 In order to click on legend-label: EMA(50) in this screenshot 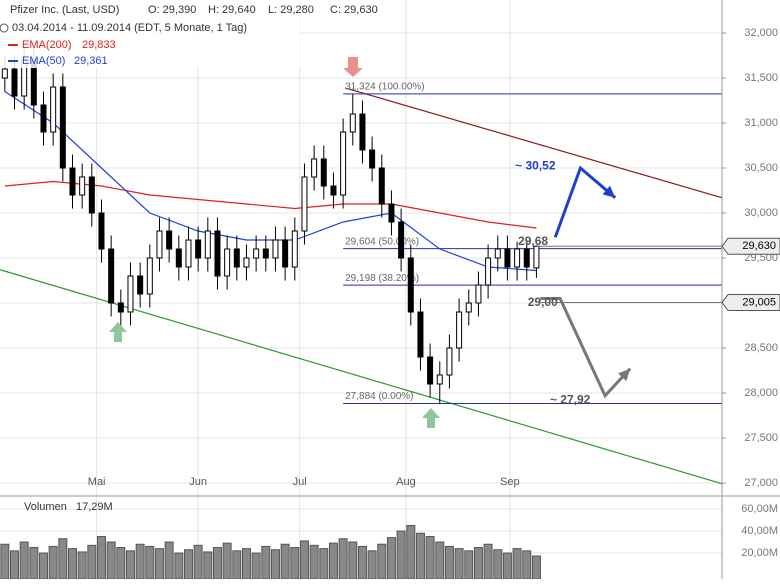, I will do `click(43, 61)`.